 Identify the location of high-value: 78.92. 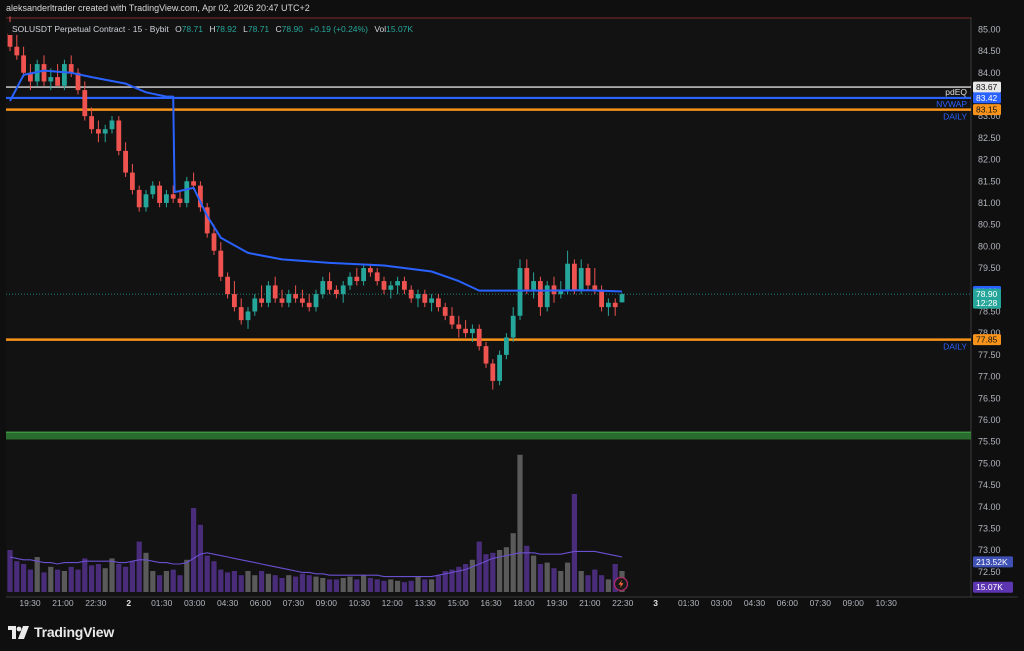
(226, 29).